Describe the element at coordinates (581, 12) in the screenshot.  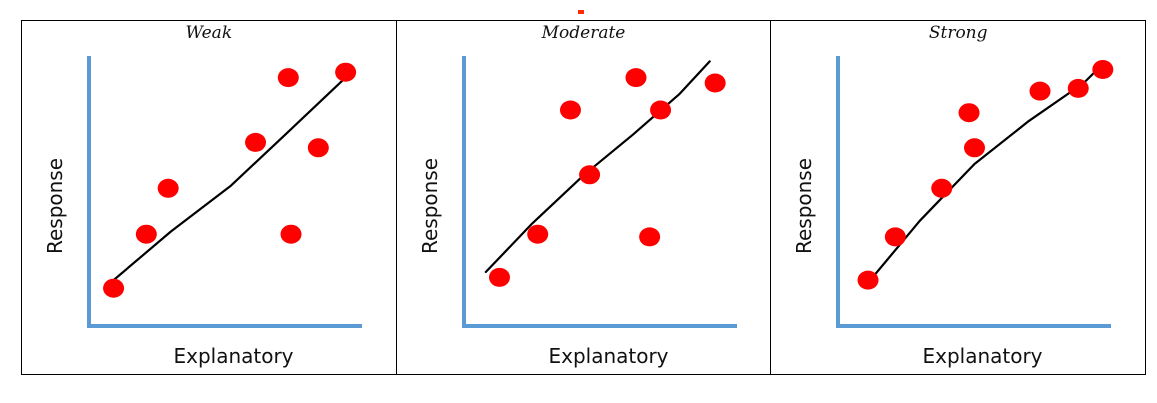
I see `top-accent-mark` at that location.